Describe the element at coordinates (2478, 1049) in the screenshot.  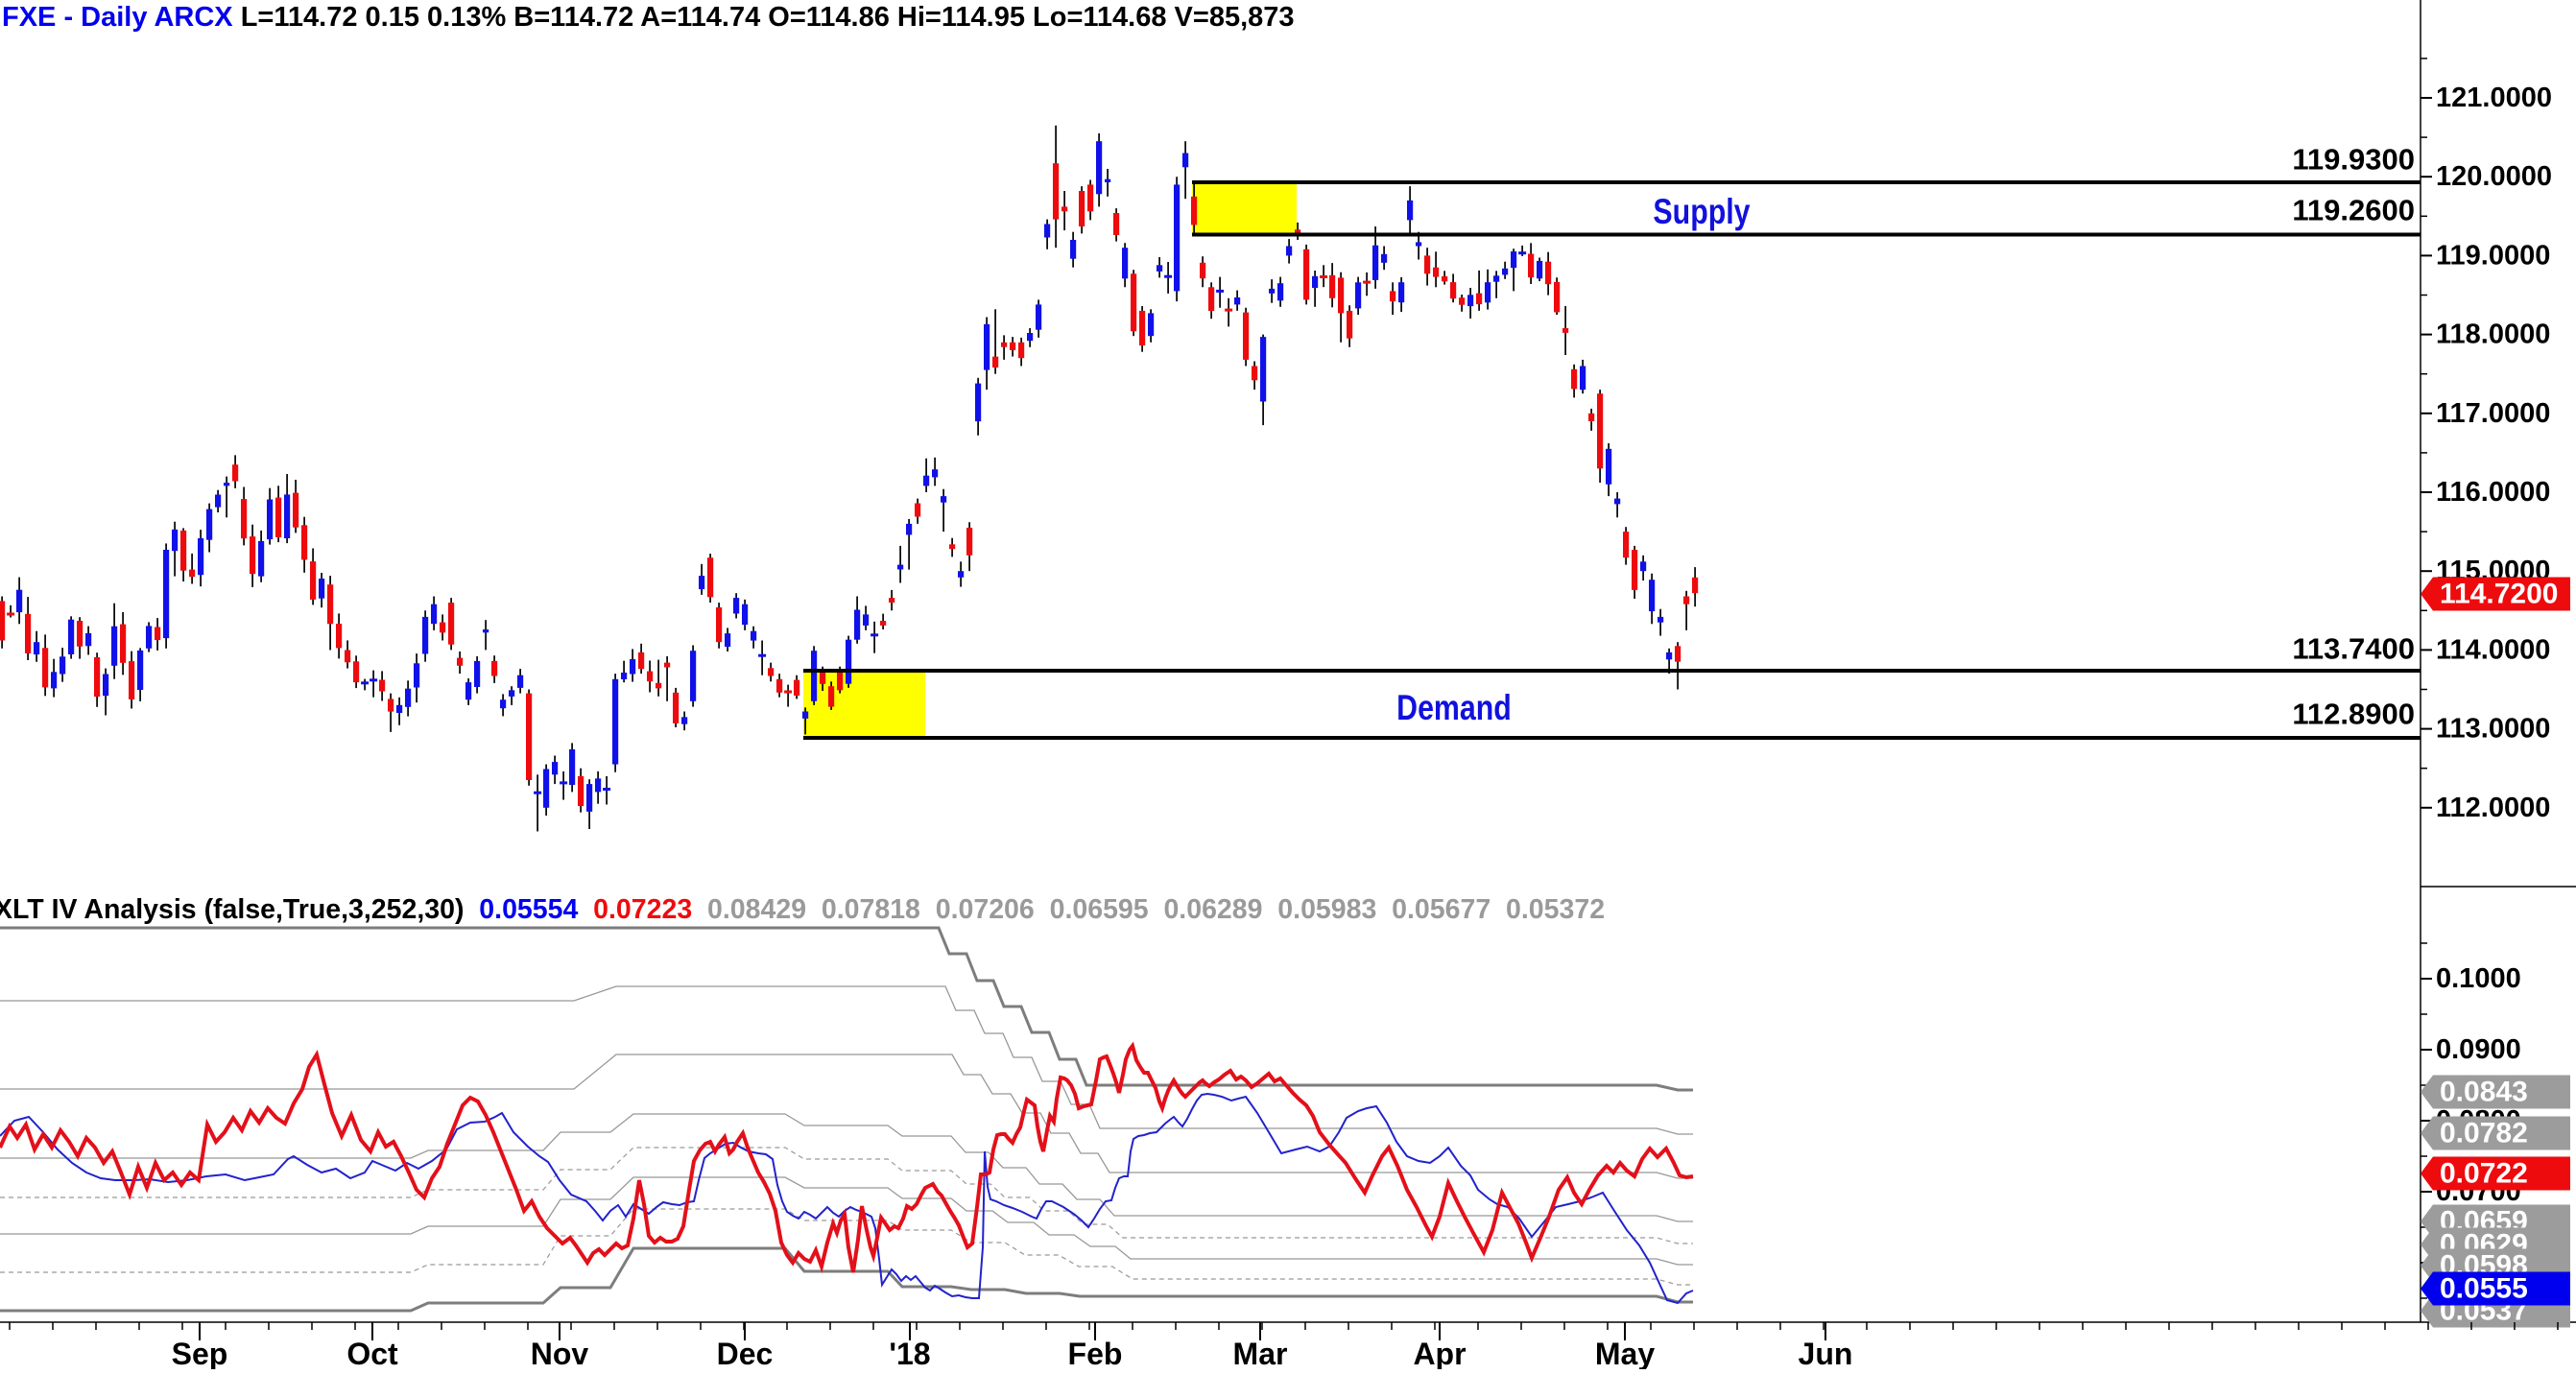
I see `svg-text: 0.0900` at that location.